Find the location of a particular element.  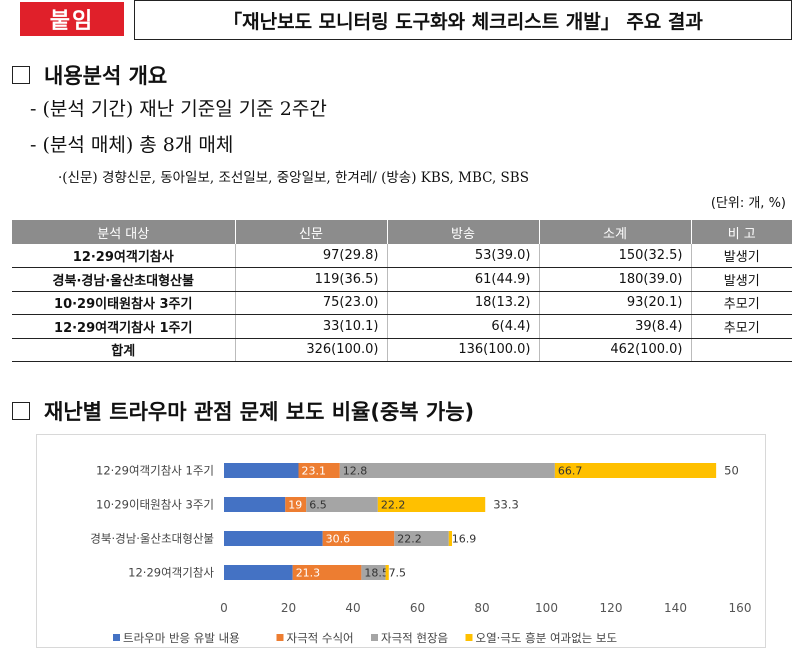

table-header-row: 분석 대상 신문 방송 소계 비 고 is located at coordinates (402, 232).